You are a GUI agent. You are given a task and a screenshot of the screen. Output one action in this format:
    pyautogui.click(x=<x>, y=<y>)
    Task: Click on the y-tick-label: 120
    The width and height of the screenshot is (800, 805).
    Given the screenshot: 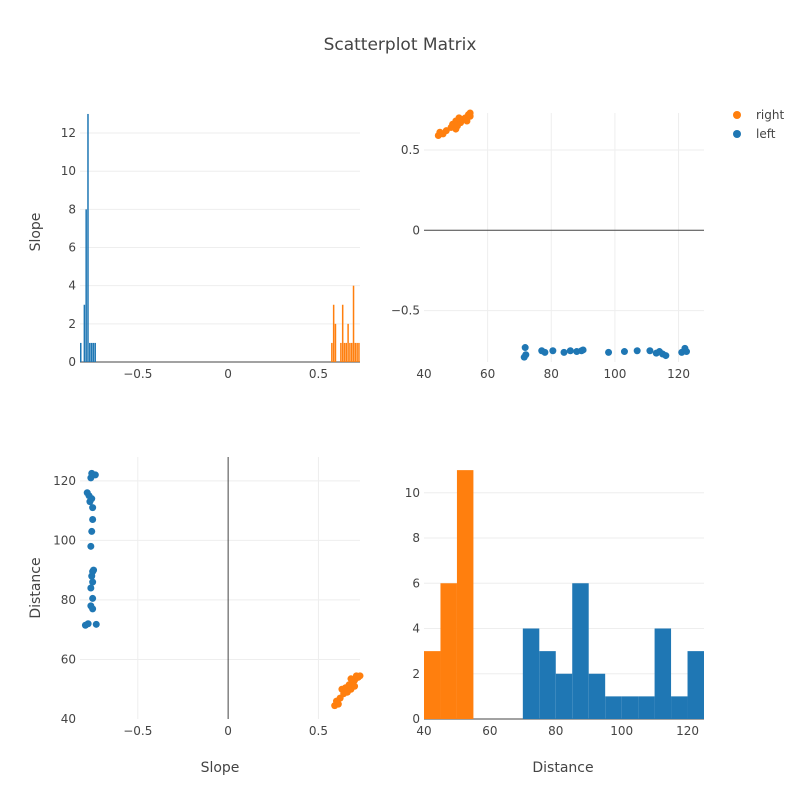 What is the action you would take?
    pyautogui.click(x=64, y=481)
    